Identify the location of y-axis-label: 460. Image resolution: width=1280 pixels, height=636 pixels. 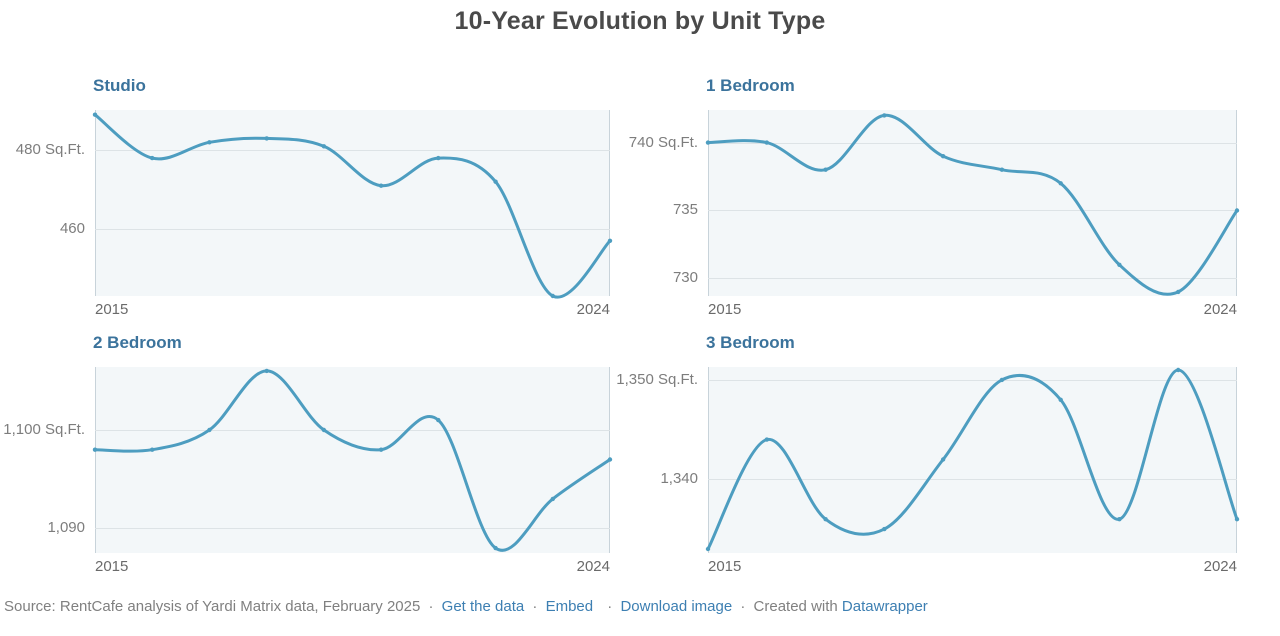
(72, 228).